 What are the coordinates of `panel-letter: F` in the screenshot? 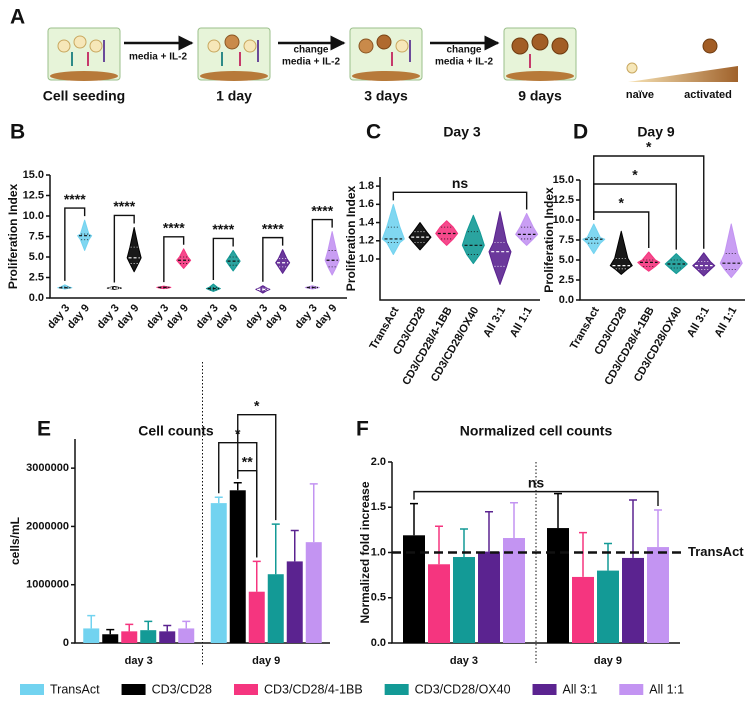 It's located at (362, 429).